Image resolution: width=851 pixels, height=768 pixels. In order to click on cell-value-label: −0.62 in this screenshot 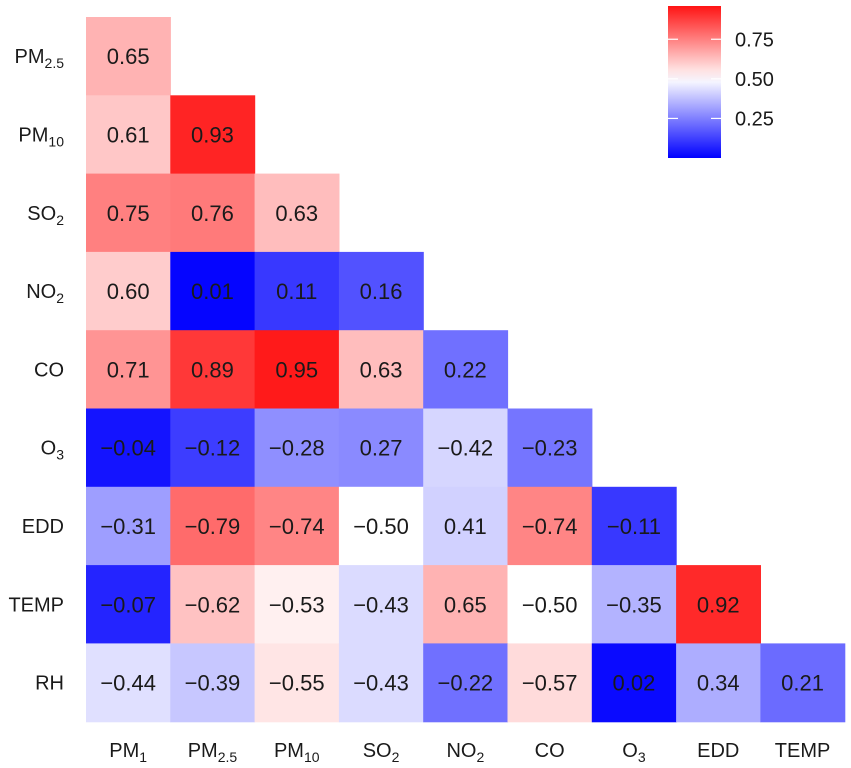, I will do `click(213, 604)`.